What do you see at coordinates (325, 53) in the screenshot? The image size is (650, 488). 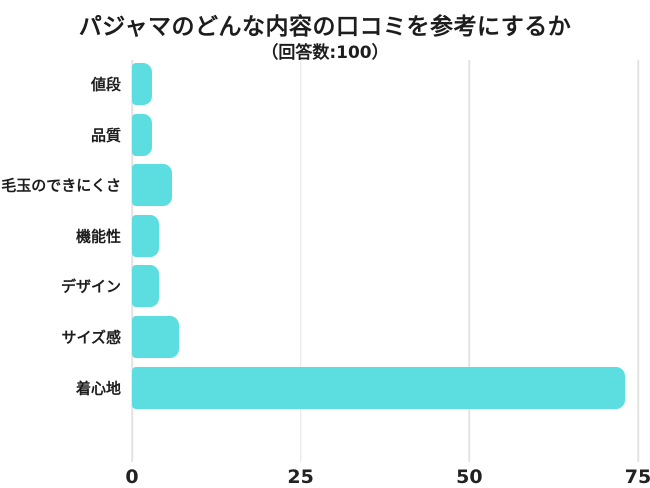 I see `chart-subtitle: （回答数:100）` at bounding box center [325, 53].